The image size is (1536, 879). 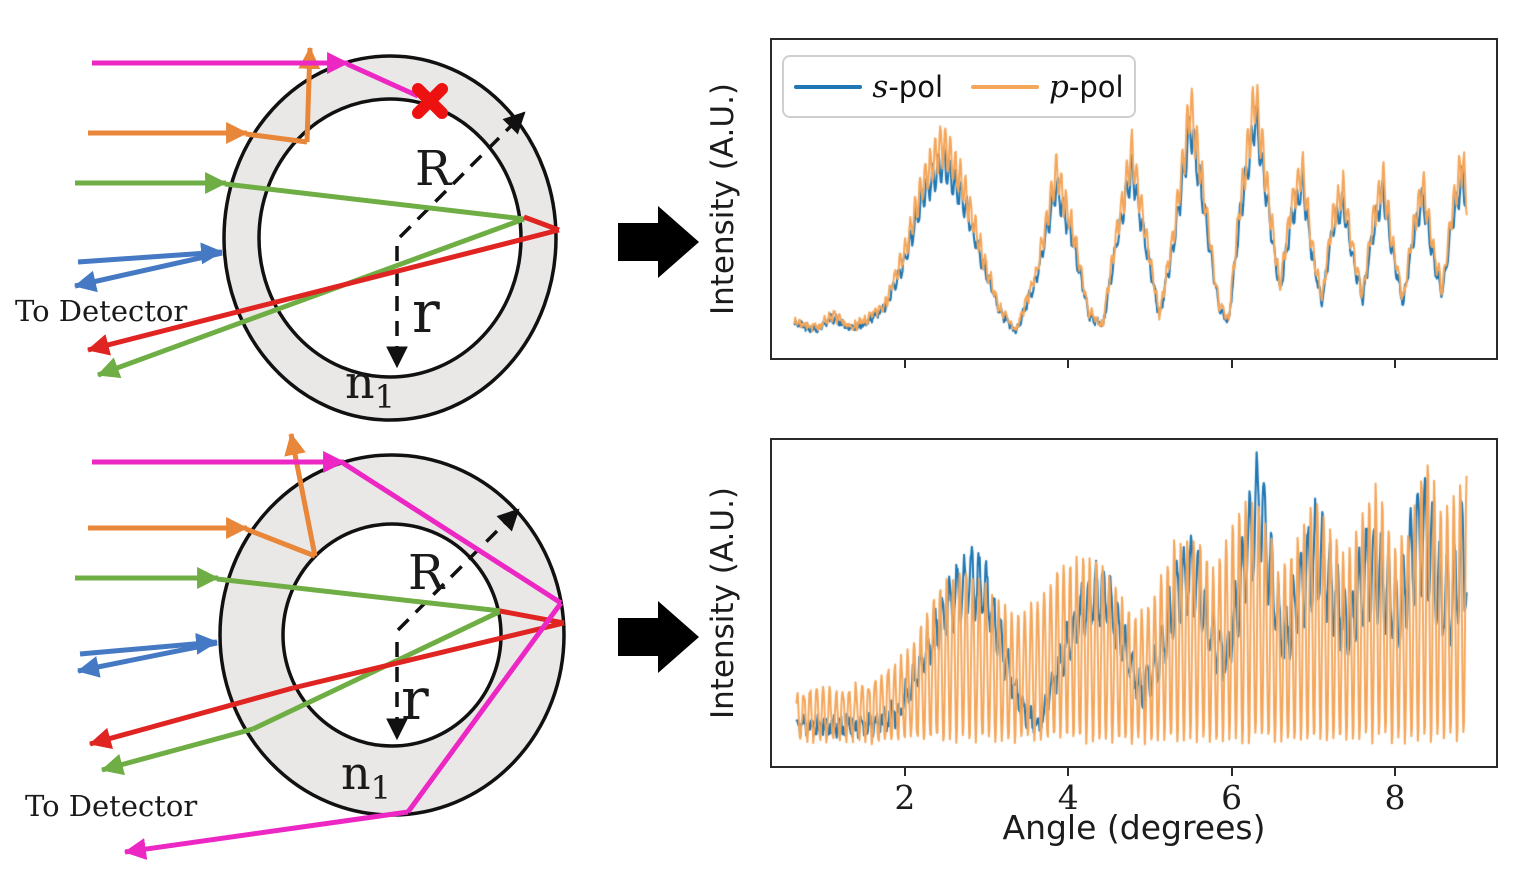 I want to click on exit-ray-green-top, so click(x=310, y=297).